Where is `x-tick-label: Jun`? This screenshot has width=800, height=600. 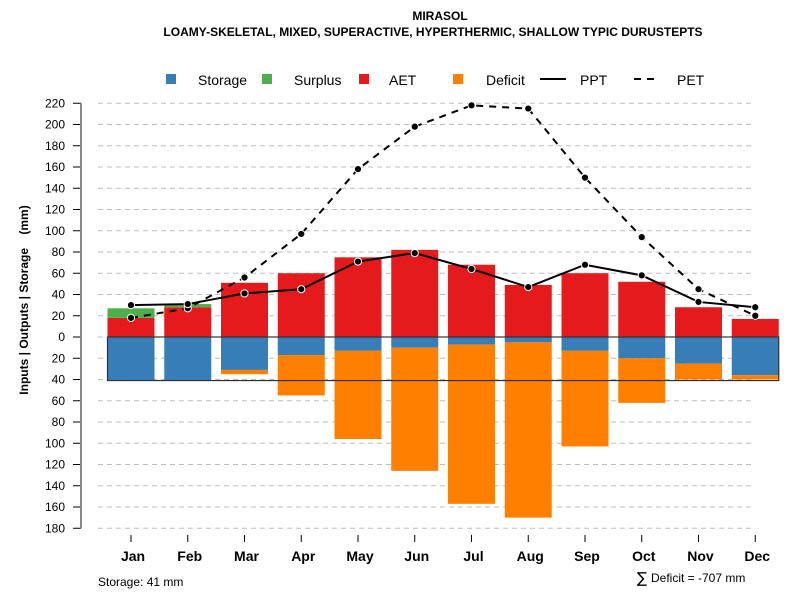 x-tick-label: Jun is located at coordinates (416, 556).